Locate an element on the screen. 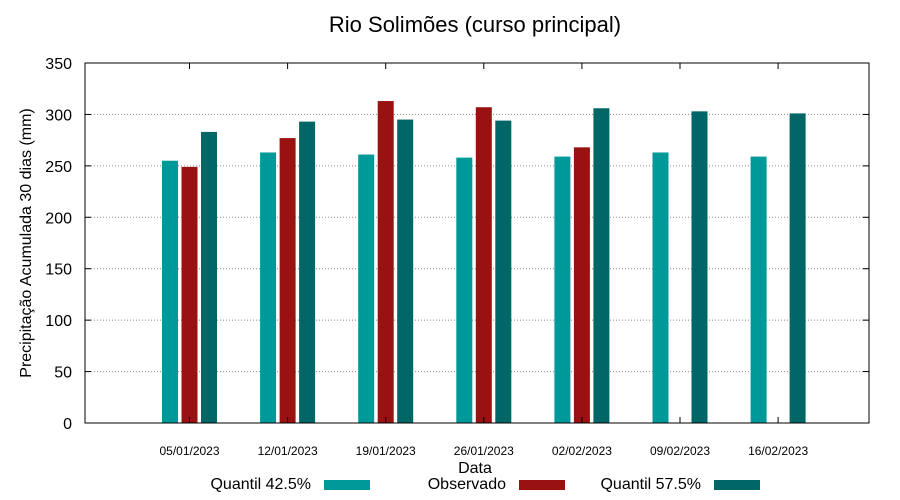 The width and height of the screenshot is (900, 500). y-tick-label: 250 is located at coordinates (58, 167).